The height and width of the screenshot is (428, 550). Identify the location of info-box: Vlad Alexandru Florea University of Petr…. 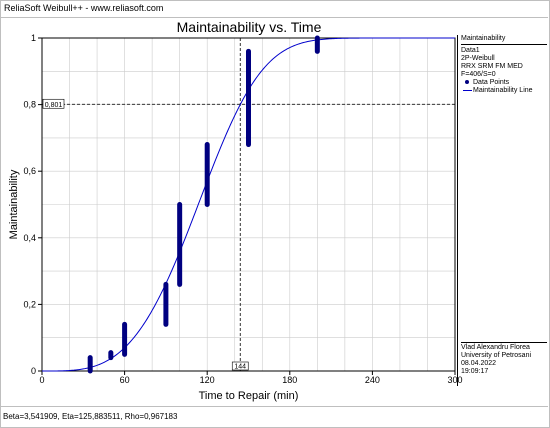
(504, 359).